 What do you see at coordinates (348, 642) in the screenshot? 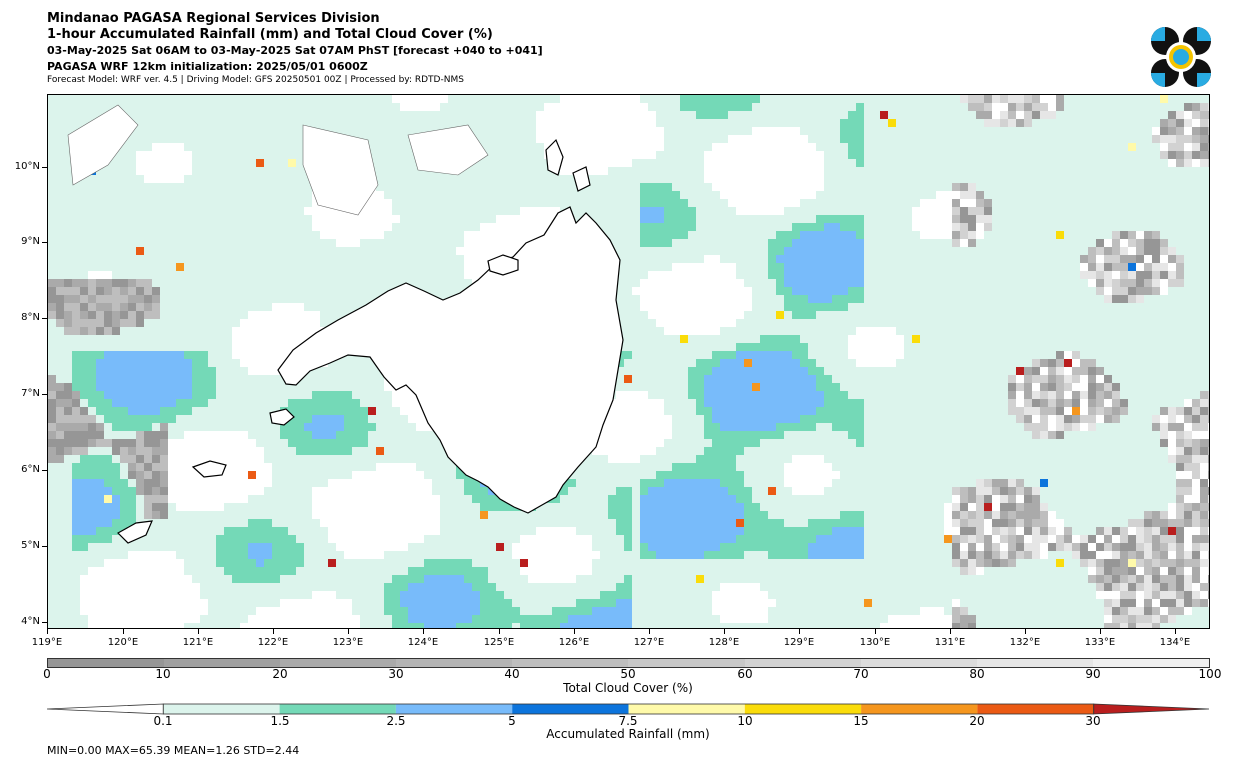
I see `lon-label: 123°E` at bounding box center [348, 642].